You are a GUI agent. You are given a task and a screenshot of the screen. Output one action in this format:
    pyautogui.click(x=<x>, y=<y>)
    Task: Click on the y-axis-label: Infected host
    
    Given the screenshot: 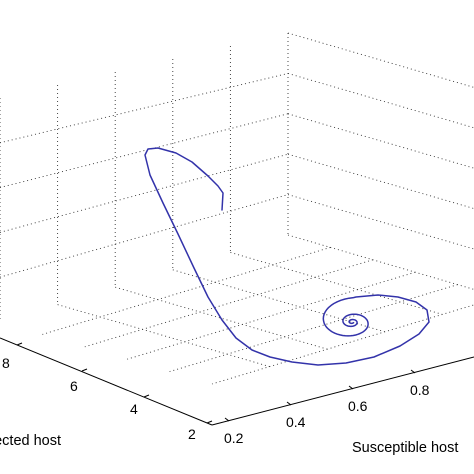 What is the action you would take?
    pyautogui.click(x=30, y=441)
    